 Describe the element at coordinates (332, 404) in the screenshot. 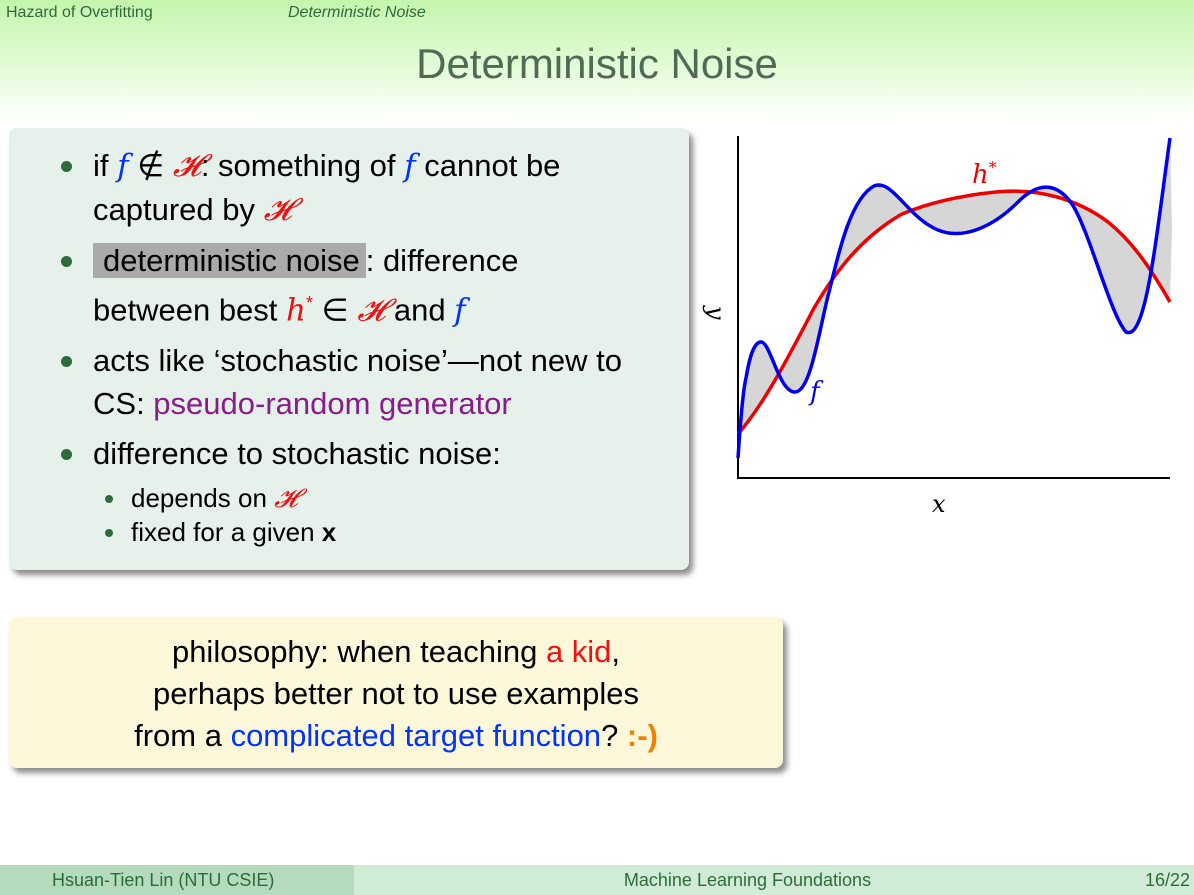

I see `purple-term: pseudo-random generator` at that location.